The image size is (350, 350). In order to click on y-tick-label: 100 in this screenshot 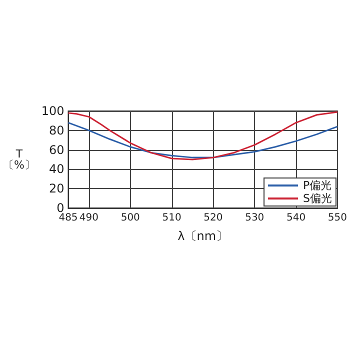, I will do `click(52, 111)`.